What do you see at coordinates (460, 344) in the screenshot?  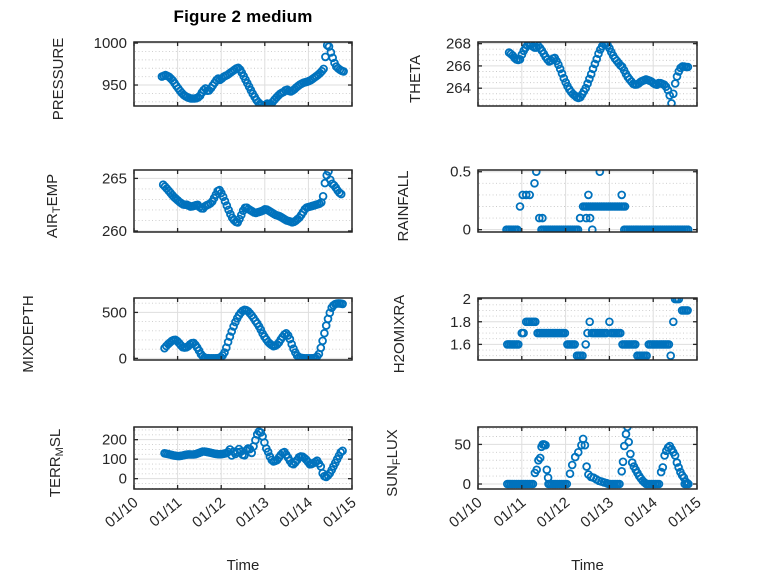 I see `y-tick-label: 1.6` at bounding box center [460, 344].